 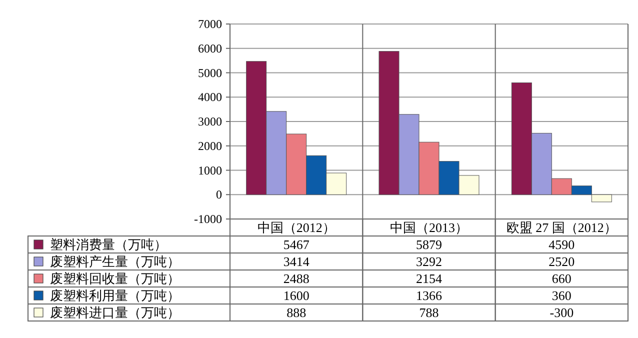 What do you see at coordinates (219, 195) in the screenshot?
I see `y-tick-label: 0` at bounding box center [219, 195].